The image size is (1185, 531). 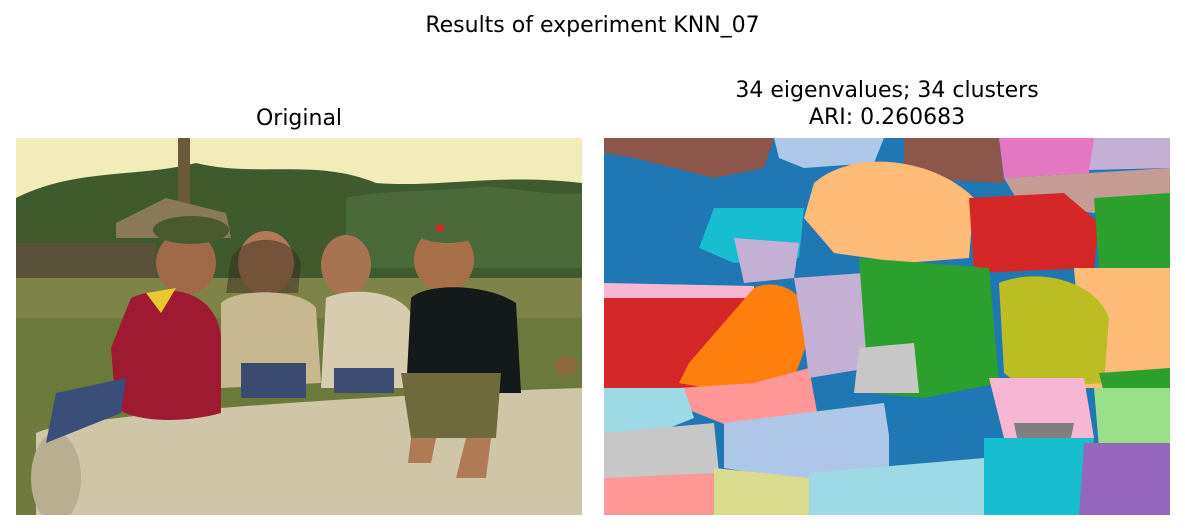 I want to click on segment-light-gray-lower, so click(x=661, y=453).